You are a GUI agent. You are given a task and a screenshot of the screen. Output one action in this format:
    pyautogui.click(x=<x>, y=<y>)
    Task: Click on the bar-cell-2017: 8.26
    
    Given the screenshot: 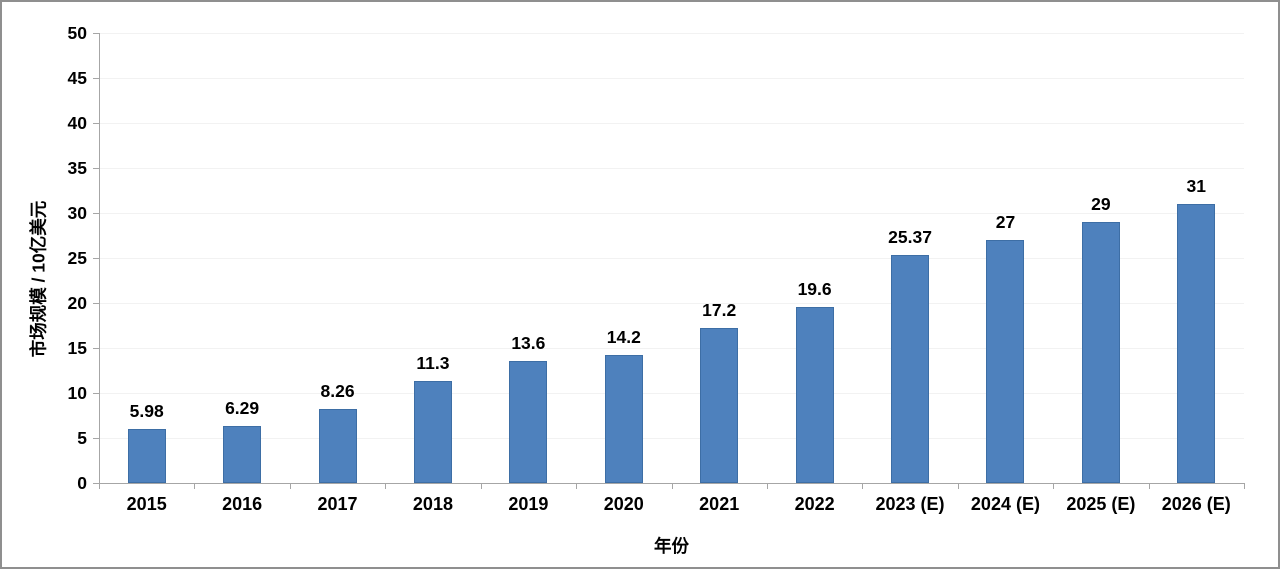 What is the action you would take?
    pyautogui.click(x=337, y=258)
    